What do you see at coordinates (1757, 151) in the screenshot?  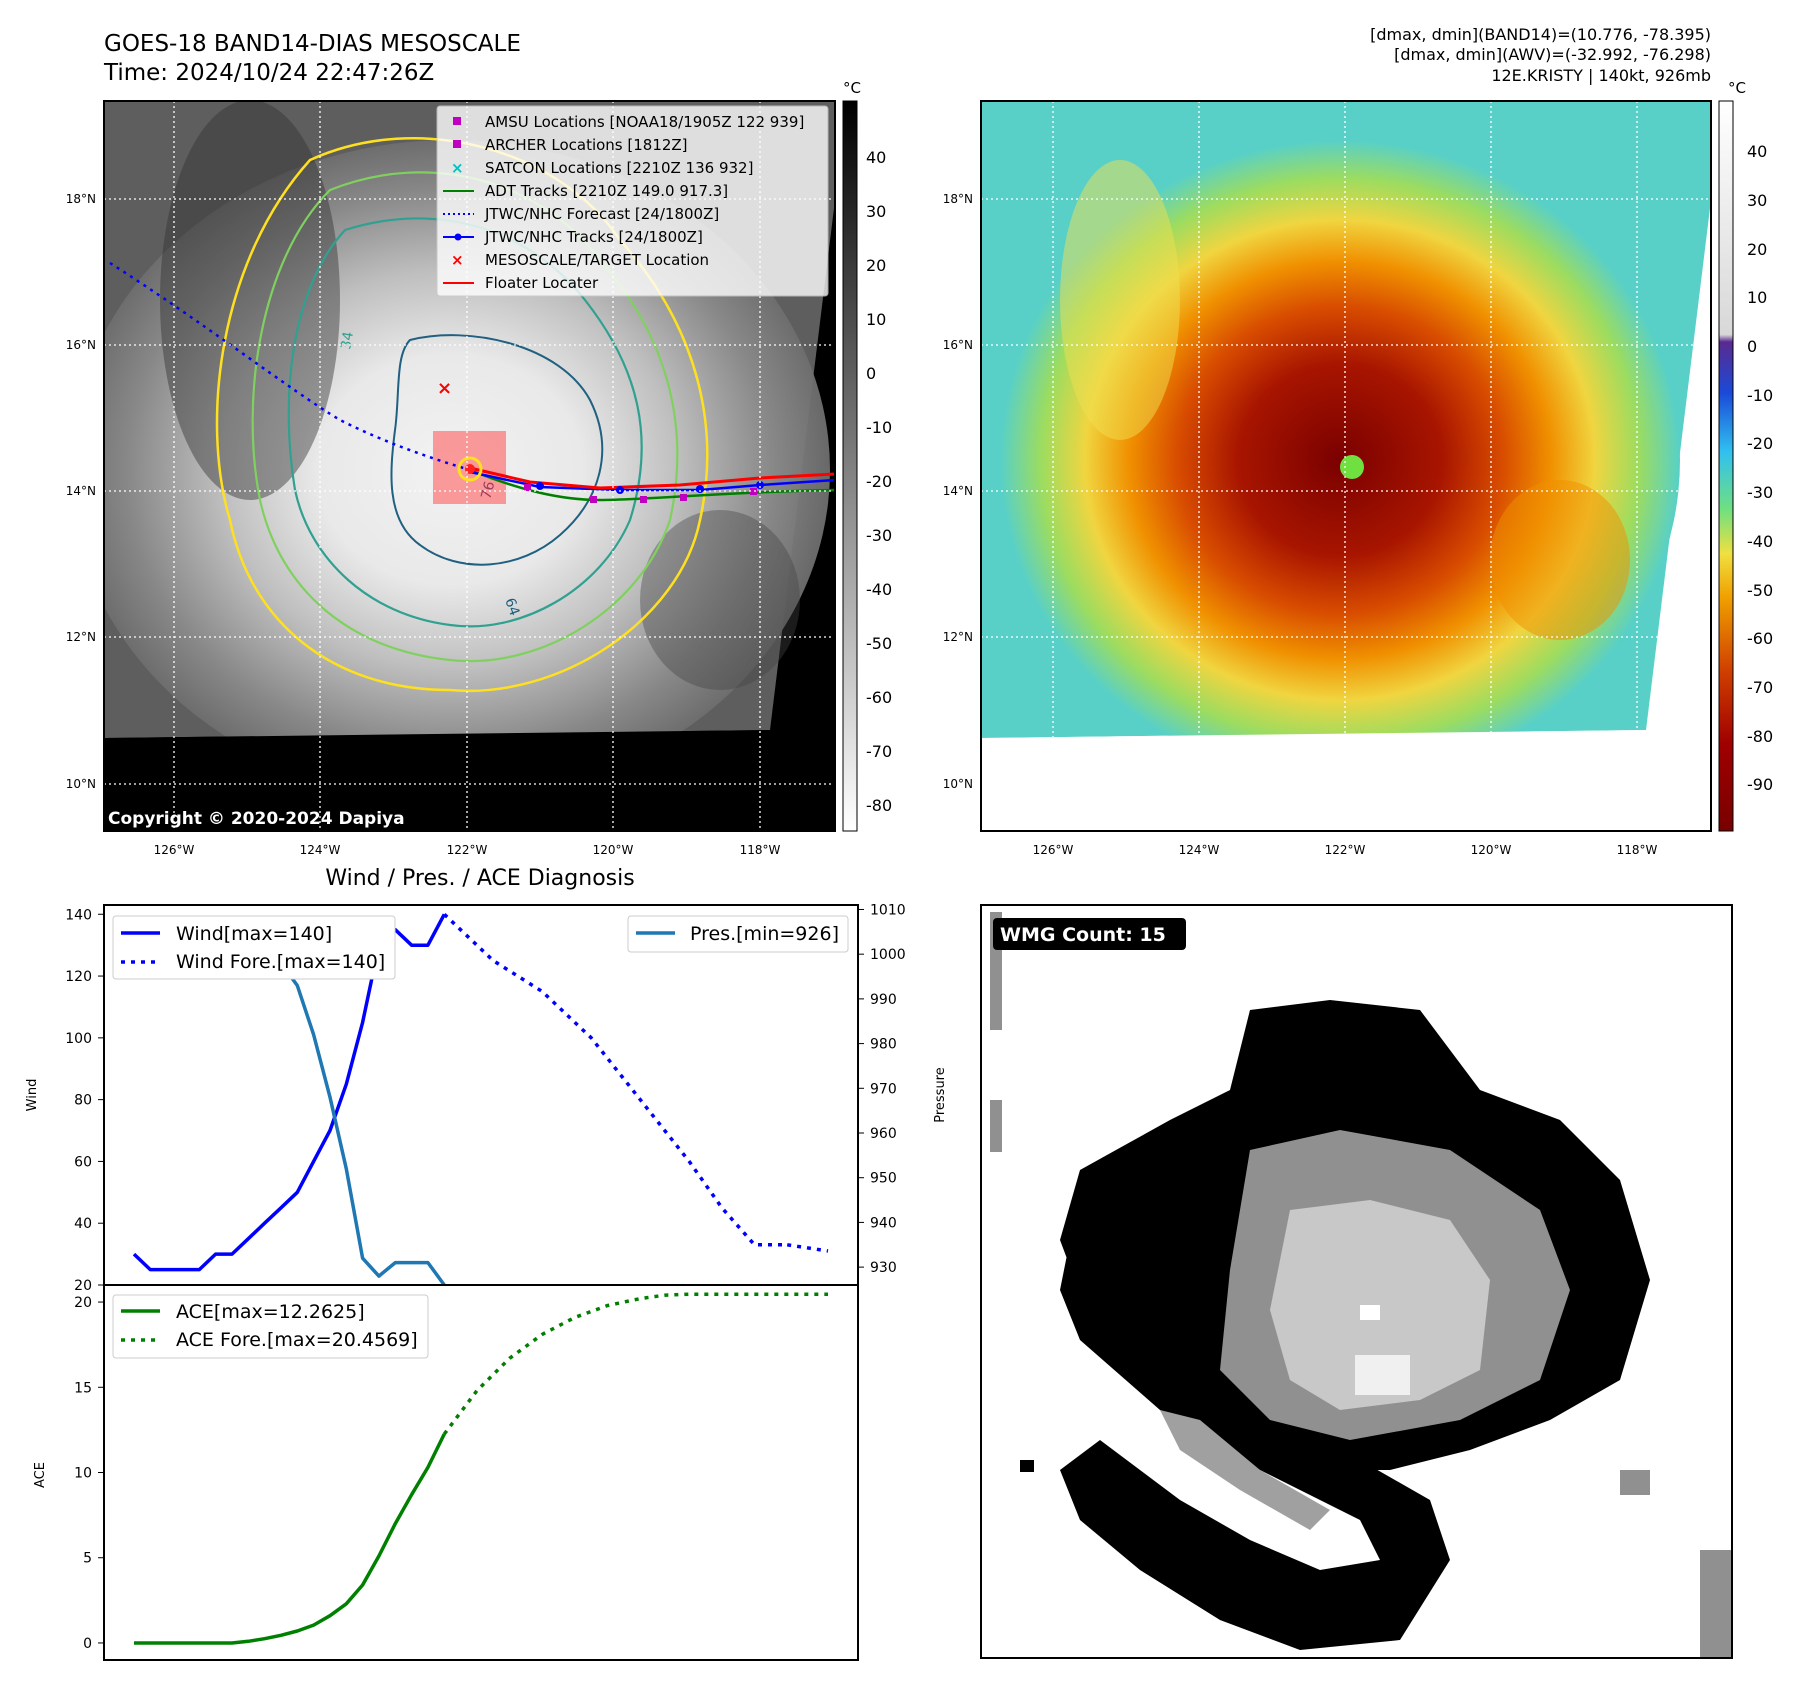 I see `color-tick-40: 40` at bounding box center [1757, 151].